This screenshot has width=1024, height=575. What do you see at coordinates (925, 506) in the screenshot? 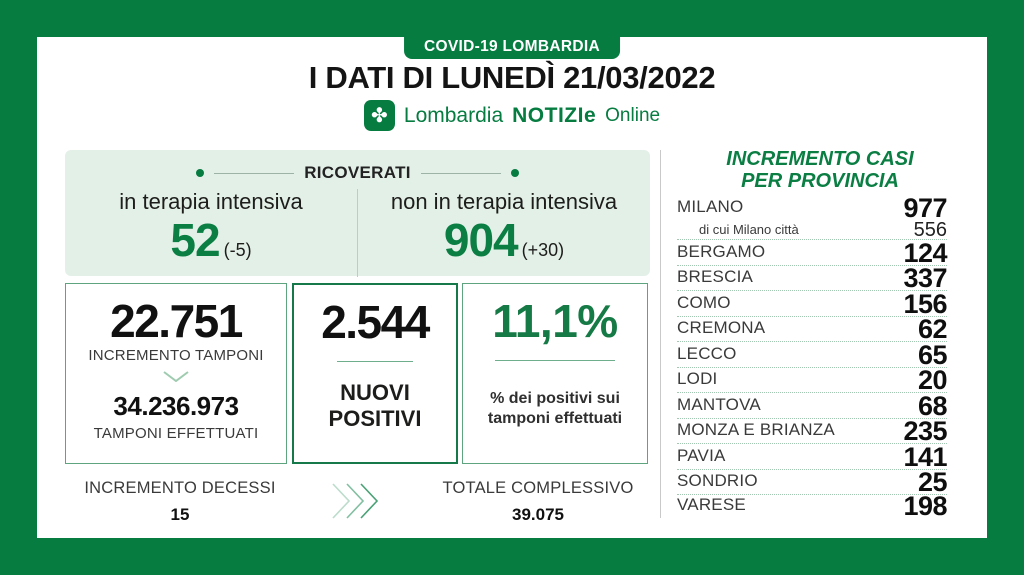
I see `province-value: 198` at bounding box center [925, 506].